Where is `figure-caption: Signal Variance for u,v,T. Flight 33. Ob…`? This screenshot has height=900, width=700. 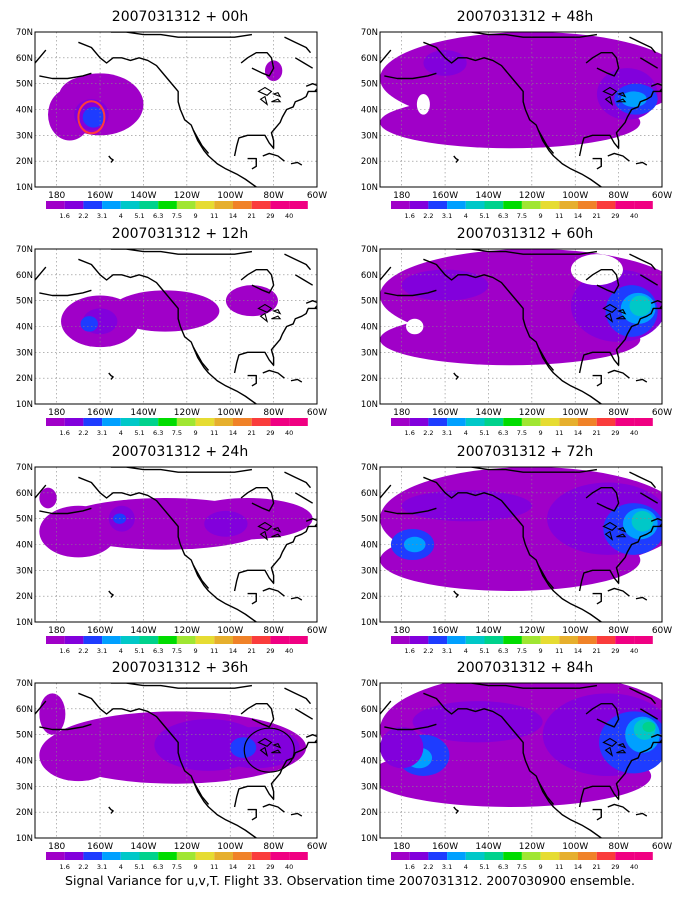 figure-caption: Signal Variance for u,v,T. Flight 33. Ob… is located at coordinates (350, 880).